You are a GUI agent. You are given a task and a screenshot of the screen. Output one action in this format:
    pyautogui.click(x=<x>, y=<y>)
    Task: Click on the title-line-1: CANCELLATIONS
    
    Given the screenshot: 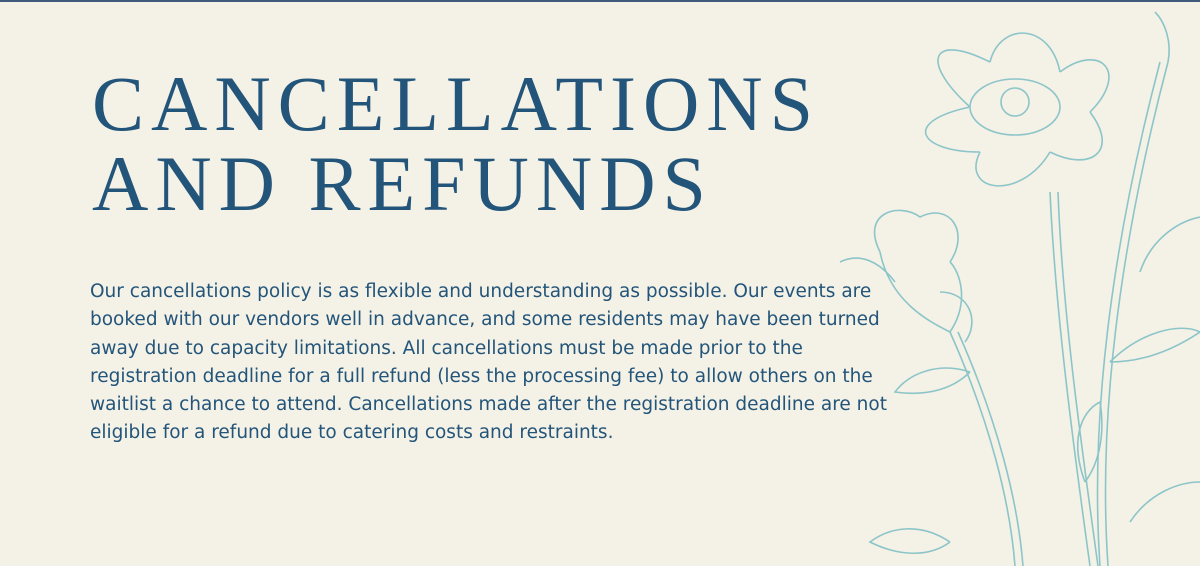 What is the action you would take?
    pyautogui.click(x=456, y=103)
    